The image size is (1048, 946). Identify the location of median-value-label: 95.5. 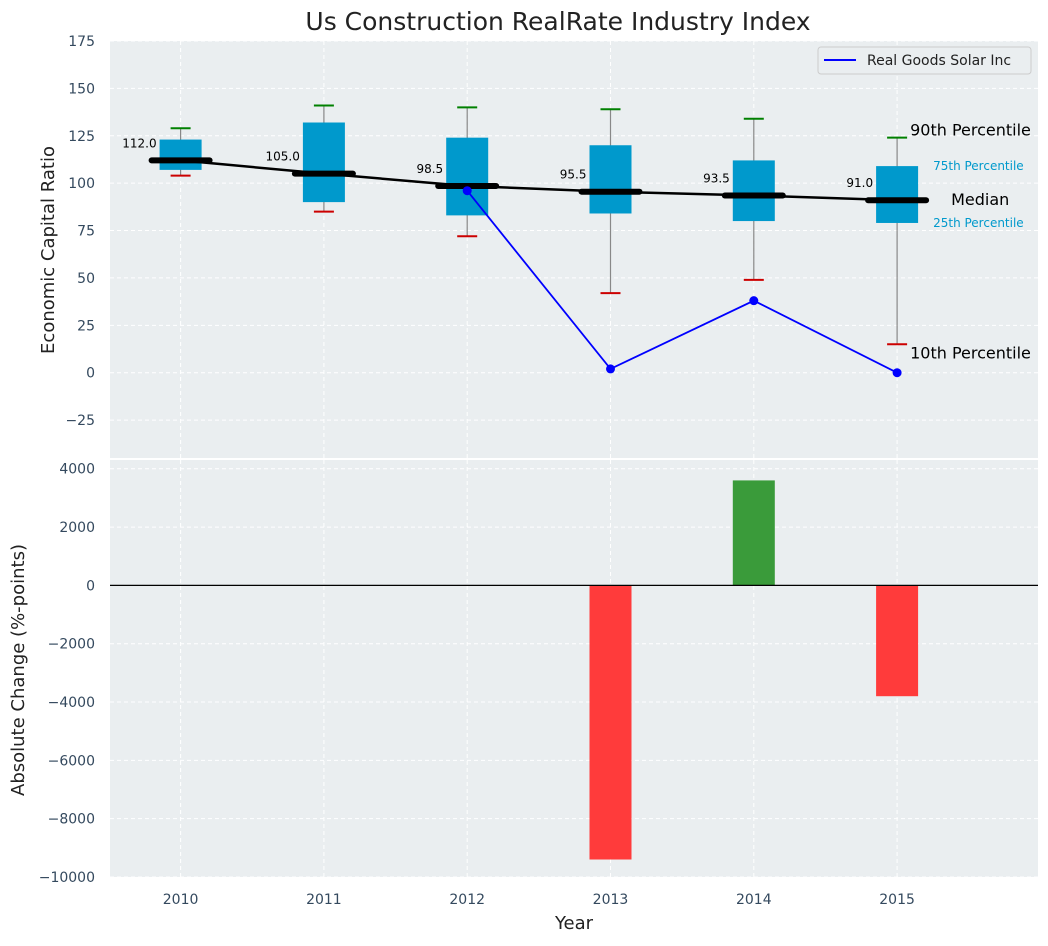
(573, 175).